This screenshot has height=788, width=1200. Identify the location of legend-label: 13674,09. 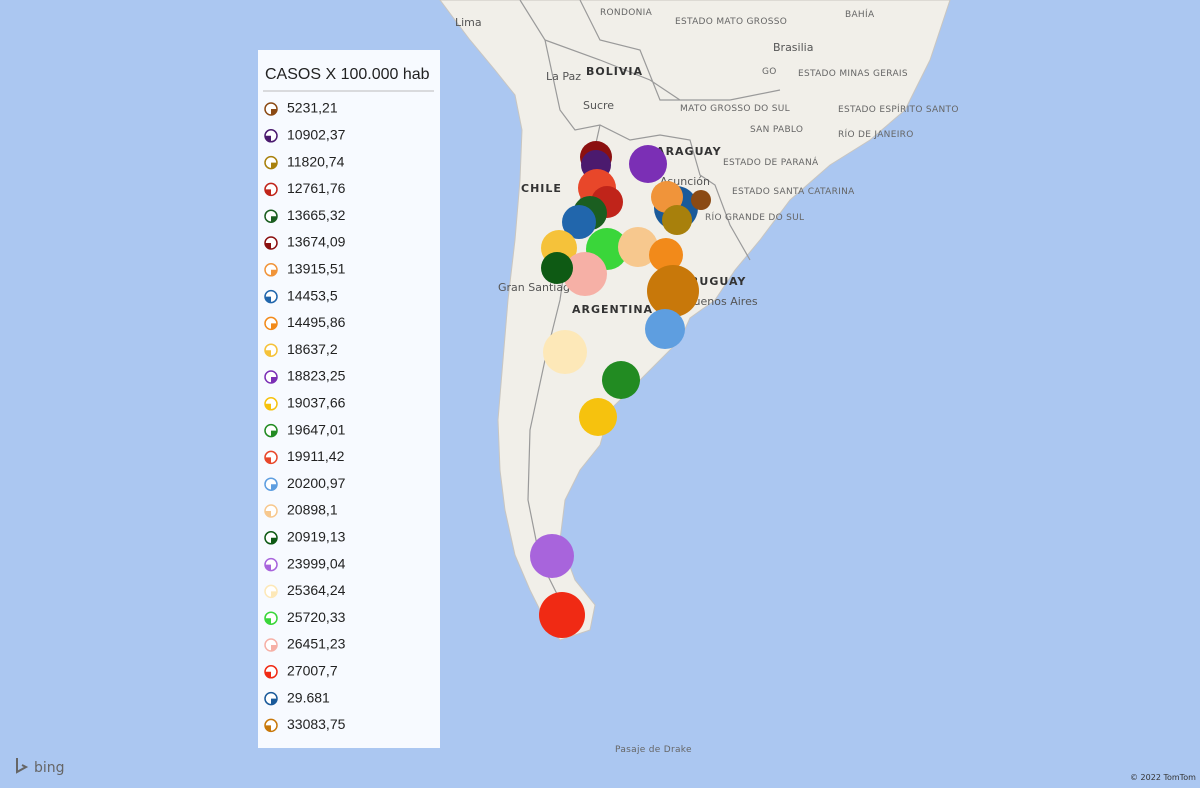
(316, 242).